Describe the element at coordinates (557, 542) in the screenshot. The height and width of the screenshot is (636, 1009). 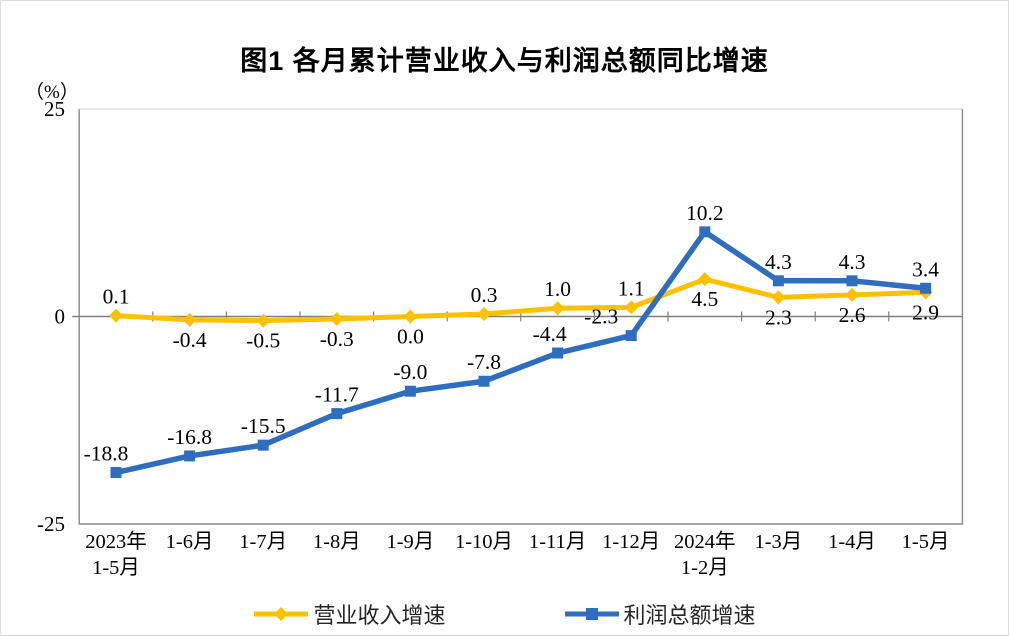
I see `x-axis-category-label: 1-11月` at that location.